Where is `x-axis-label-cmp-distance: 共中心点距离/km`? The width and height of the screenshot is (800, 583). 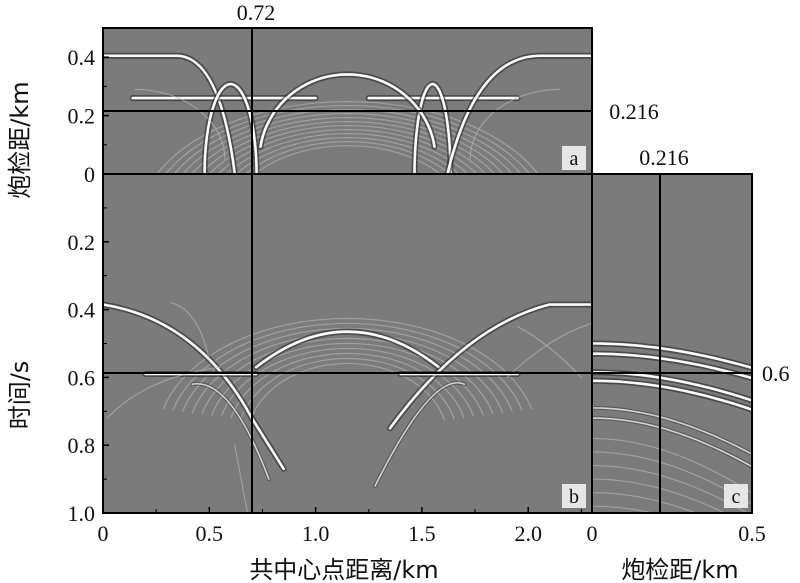
x-axis-label-cmp-distance: 共中心点距离/km is located at coordinates (343, 569).